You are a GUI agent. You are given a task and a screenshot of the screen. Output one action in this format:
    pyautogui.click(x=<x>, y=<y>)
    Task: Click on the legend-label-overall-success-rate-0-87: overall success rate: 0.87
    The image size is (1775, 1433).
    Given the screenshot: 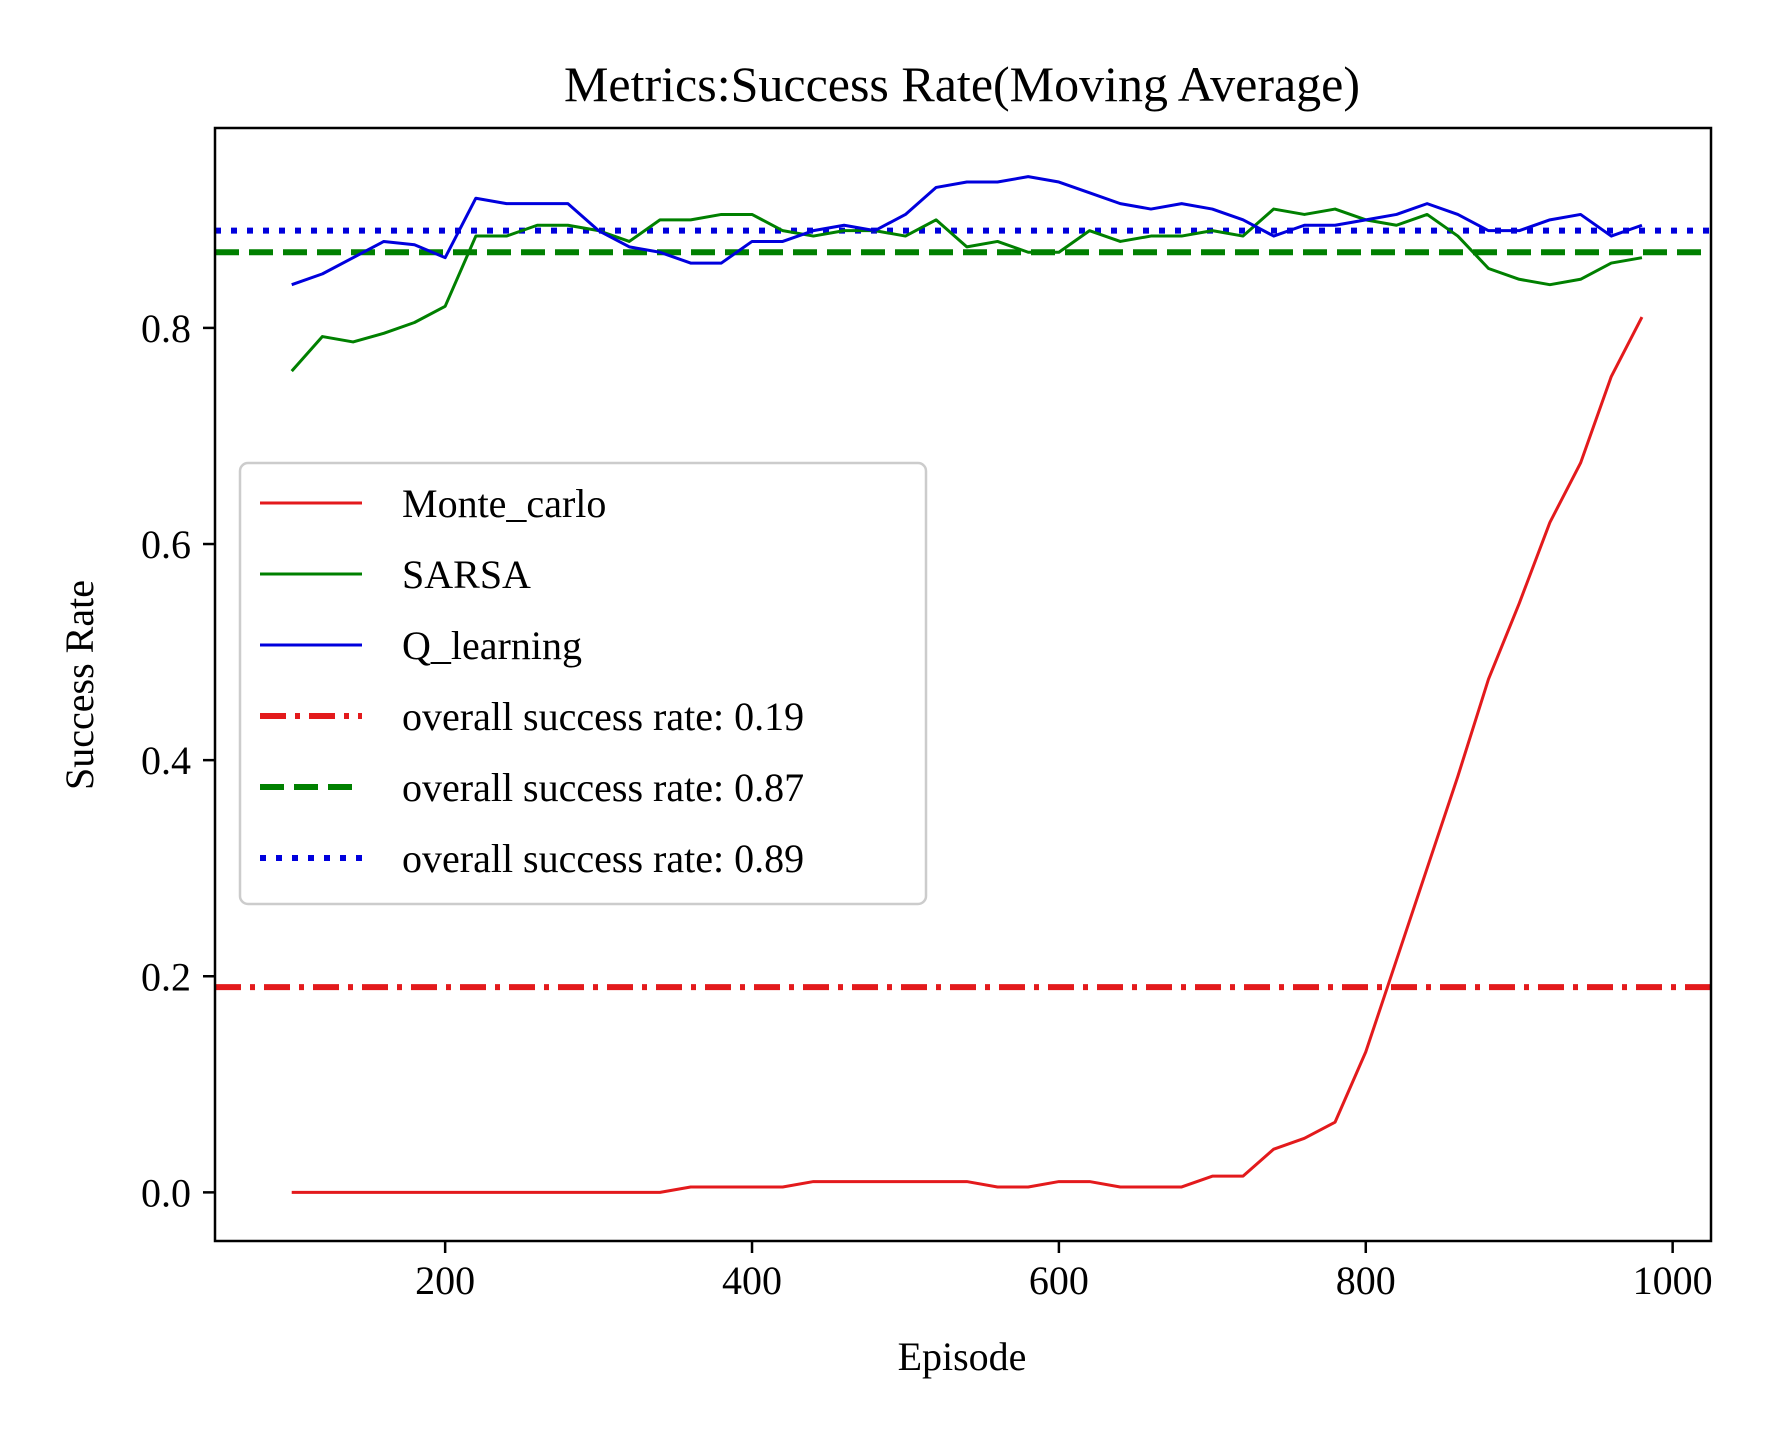 What is the action you would take?
    pyautogui.click(x=603, y=787)
    